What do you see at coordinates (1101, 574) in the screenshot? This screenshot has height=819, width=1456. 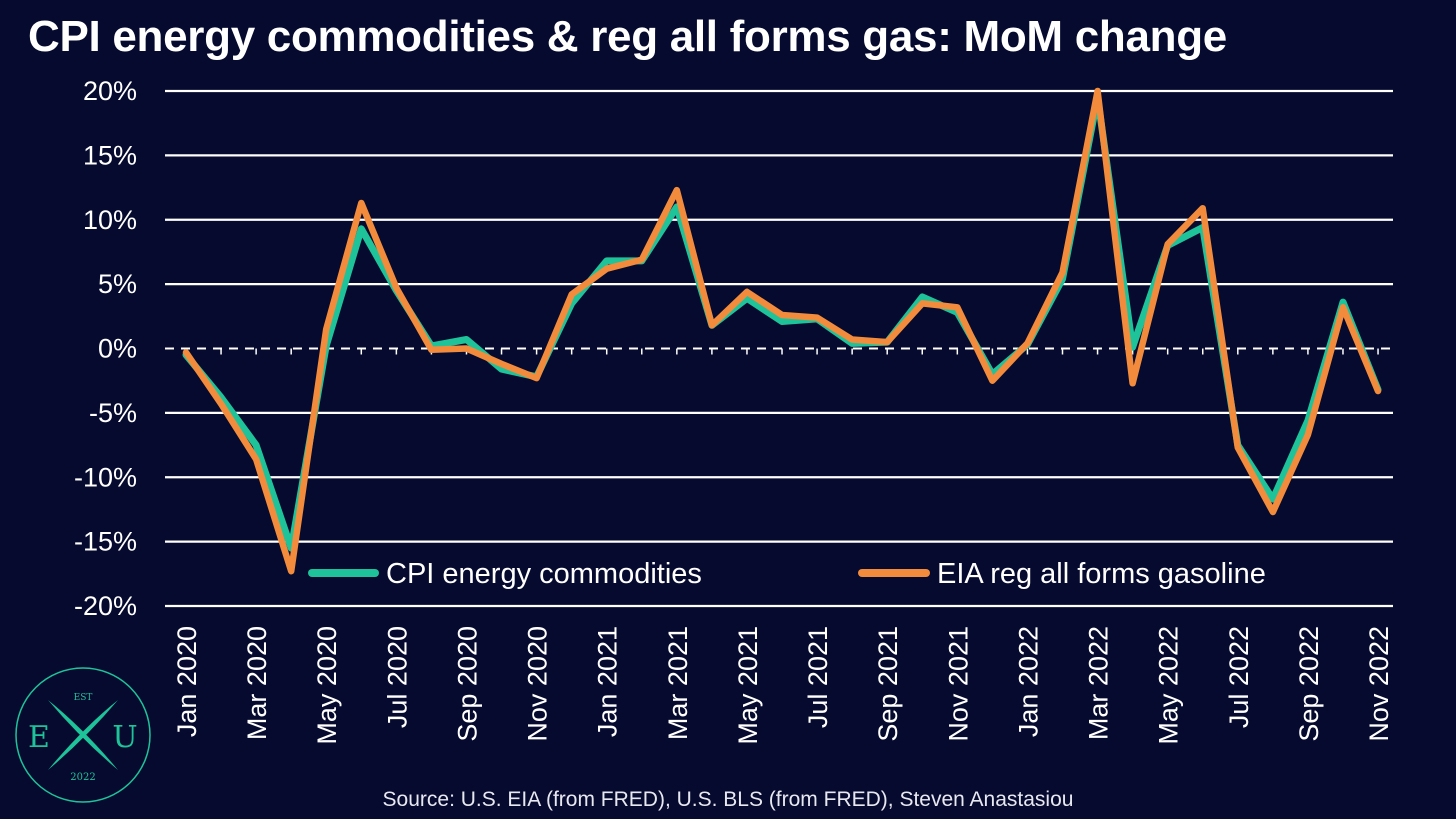 I see `legend-label: EIA reg all forms gasoline` at bounding box center [1101, 574].